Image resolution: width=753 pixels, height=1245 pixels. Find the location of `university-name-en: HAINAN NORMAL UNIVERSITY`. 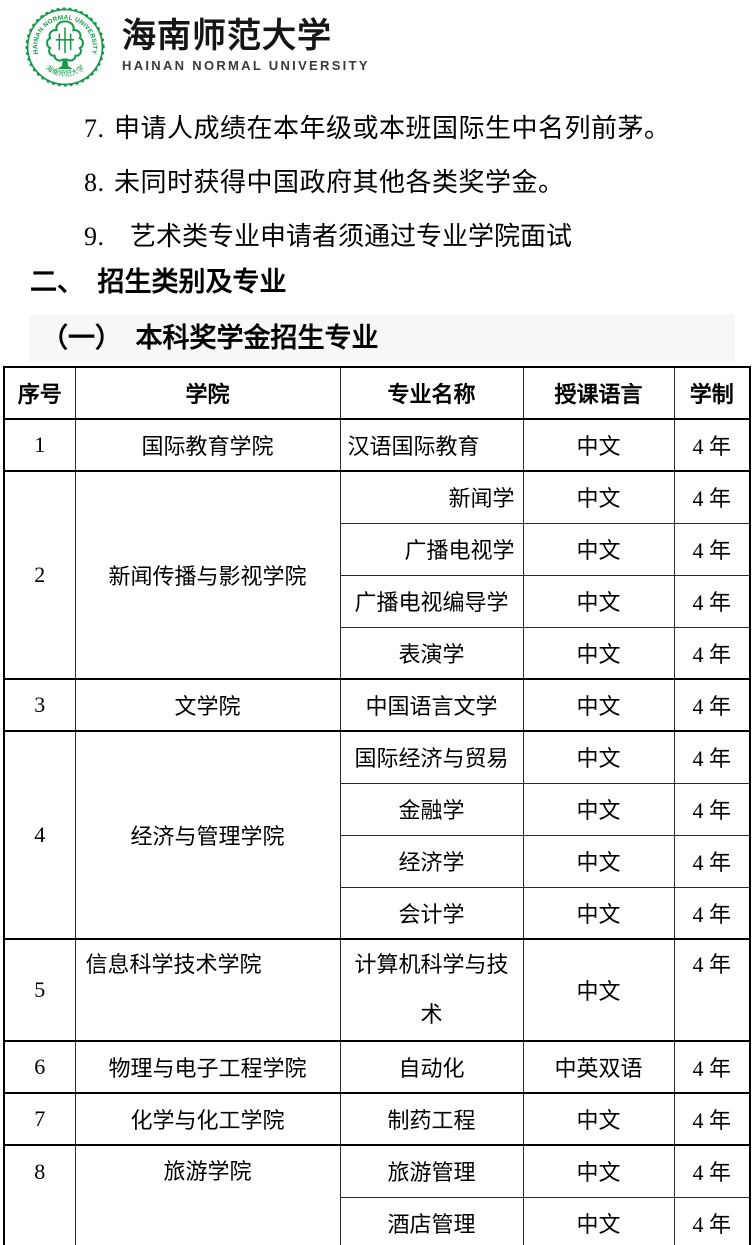

university-name-en: HAINAN NORMAL UNIVERSITY is located at coordinates (246, 65).